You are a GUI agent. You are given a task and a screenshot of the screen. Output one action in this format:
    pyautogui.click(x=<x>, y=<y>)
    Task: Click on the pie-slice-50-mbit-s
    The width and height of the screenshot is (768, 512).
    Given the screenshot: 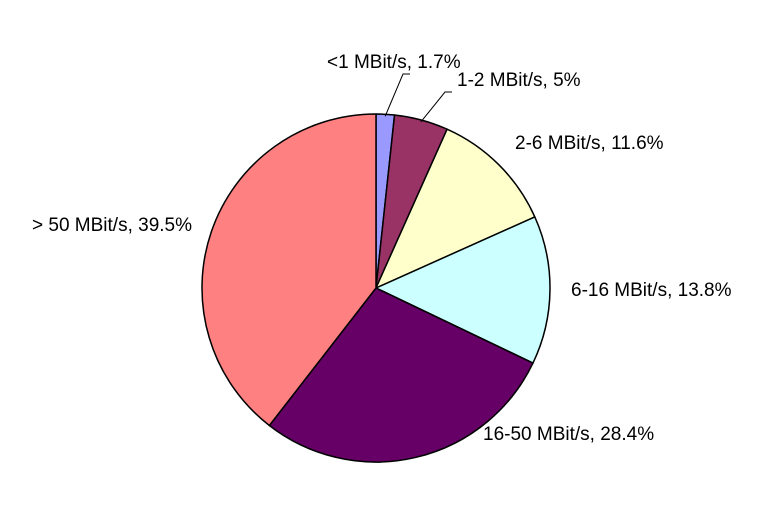 What is the action you would take?
    pyautogui.click(x=289, y=270)
    